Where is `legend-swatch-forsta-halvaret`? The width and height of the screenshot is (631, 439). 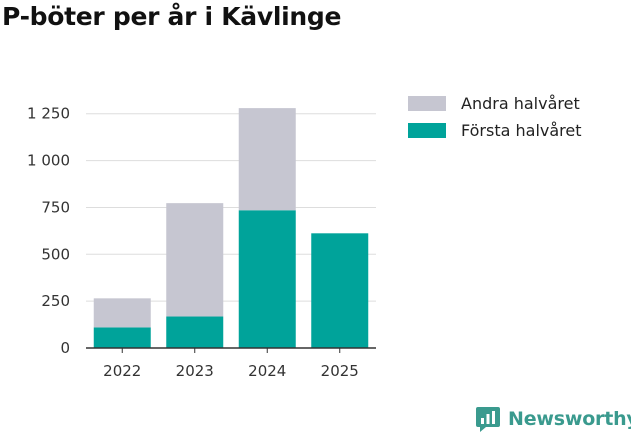
legend-swatch-forsta-halvaret is located at coordinates (427, 130).